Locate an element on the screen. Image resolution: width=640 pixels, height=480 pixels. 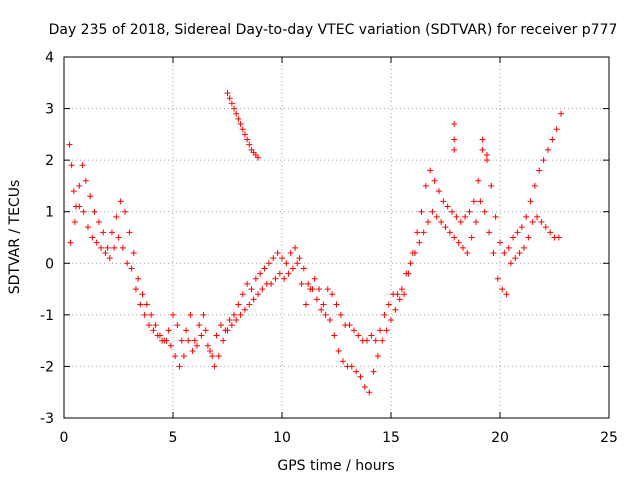
y-tick-label: -3 is located at coordinates (47, 419).